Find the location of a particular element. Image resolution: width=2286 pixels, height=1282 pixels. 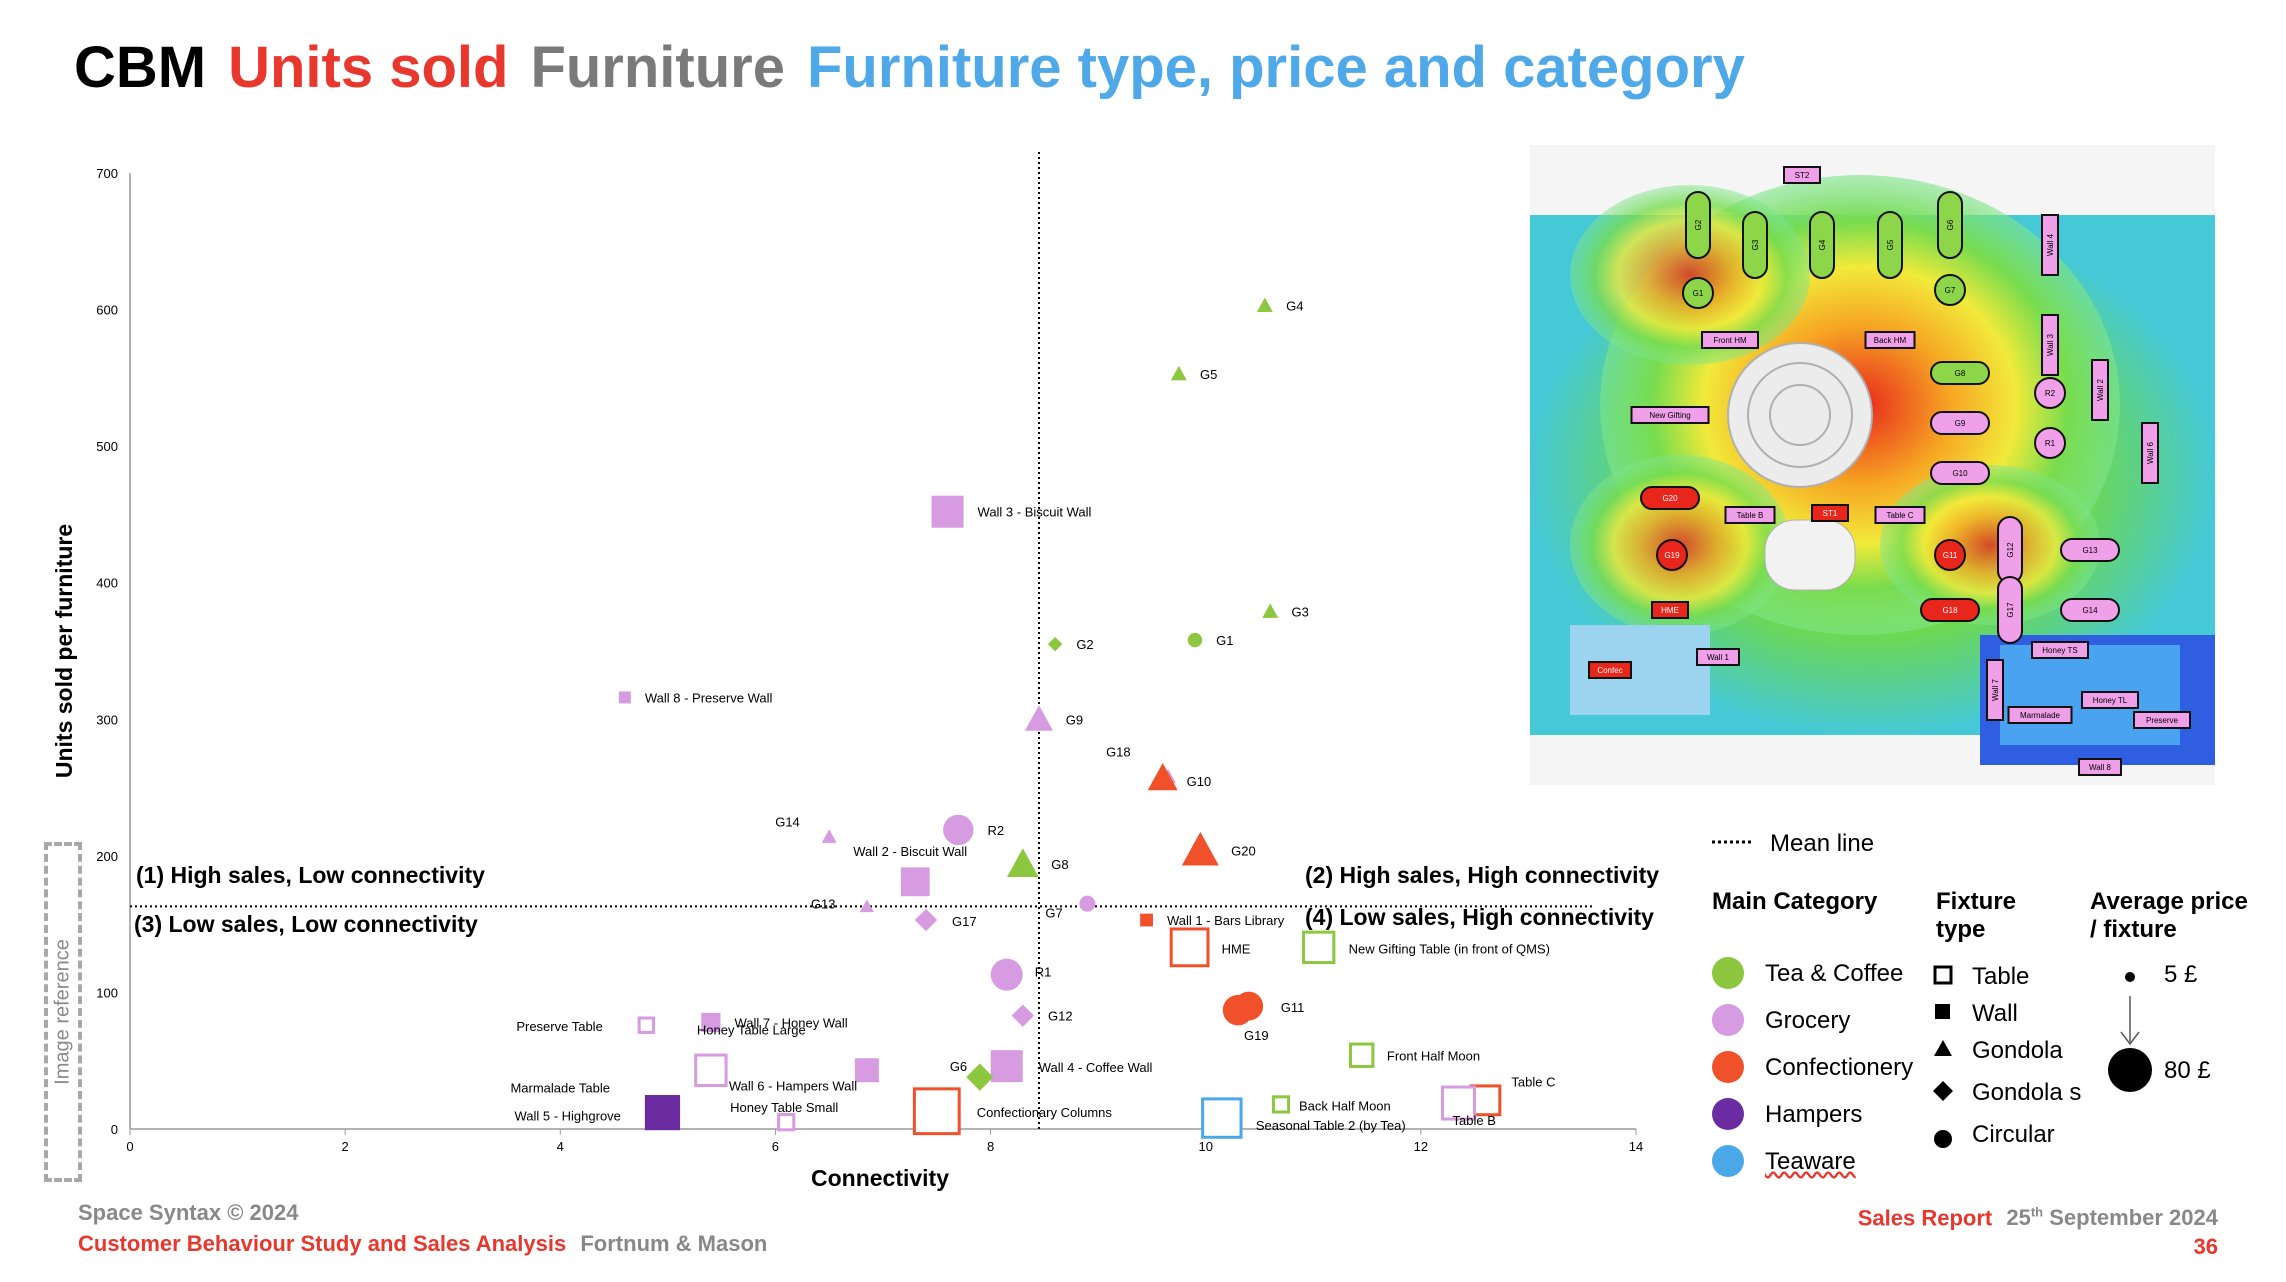

point-label: G20 is located at coordinates (1243, 850).